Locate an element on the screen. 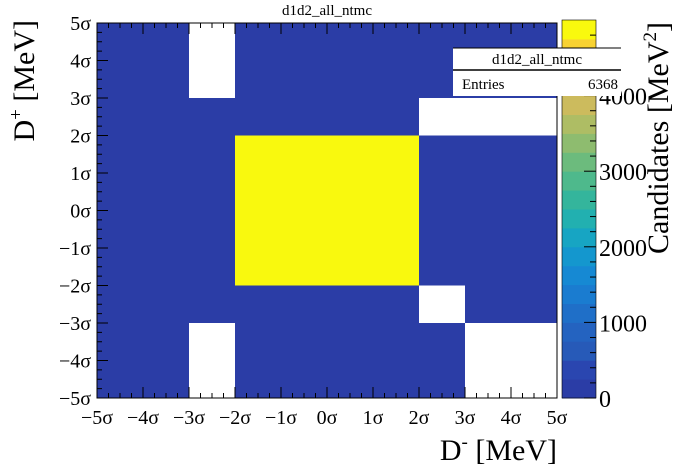  z-tick-label: 2000 is located at coordinates (623, 249).